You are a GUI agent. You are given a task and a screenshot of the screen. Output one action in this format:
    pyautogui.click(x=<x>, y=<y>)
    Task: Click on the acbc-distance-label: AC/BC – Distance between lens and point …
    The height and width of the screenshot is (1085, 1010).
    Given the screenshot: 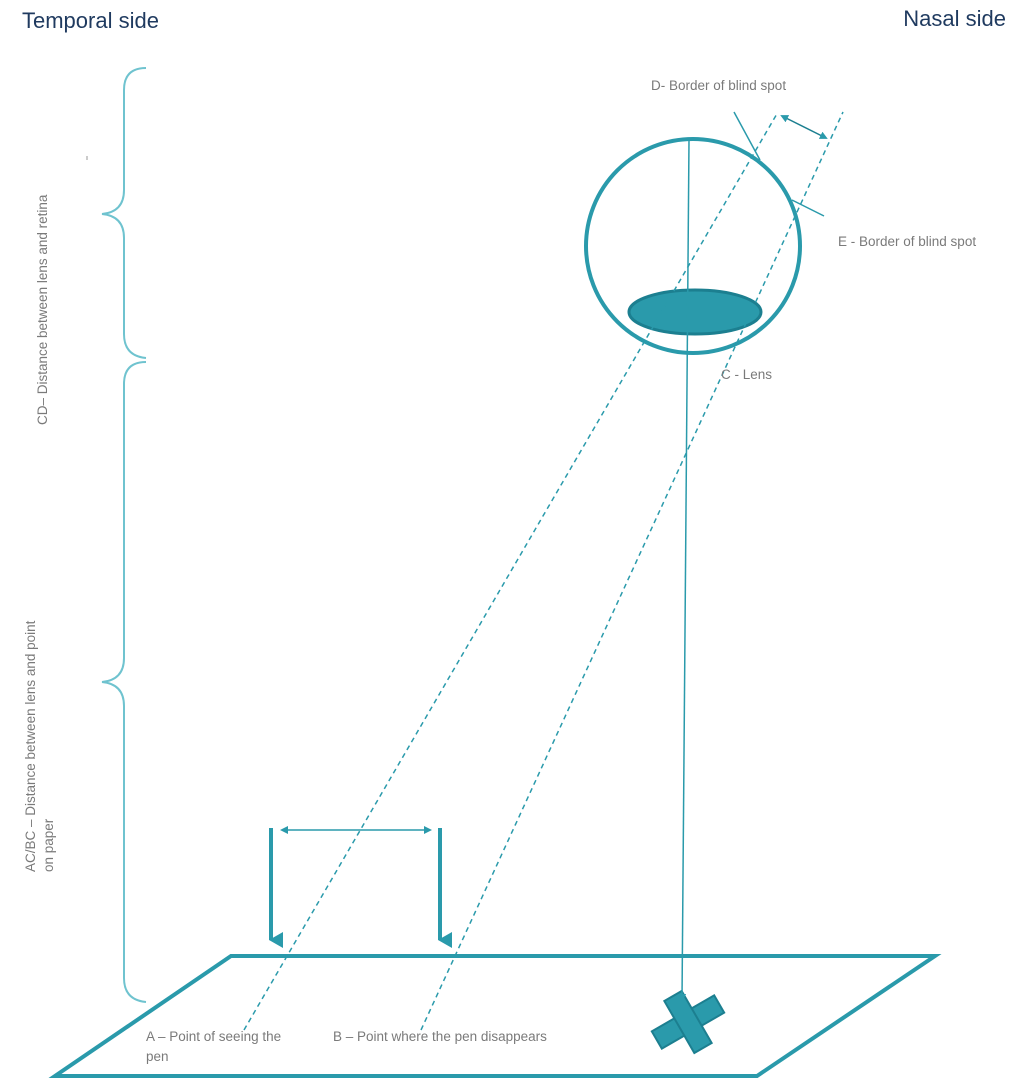 What is the action you would take?
    pyautogui.click(x=40, y=746)
    